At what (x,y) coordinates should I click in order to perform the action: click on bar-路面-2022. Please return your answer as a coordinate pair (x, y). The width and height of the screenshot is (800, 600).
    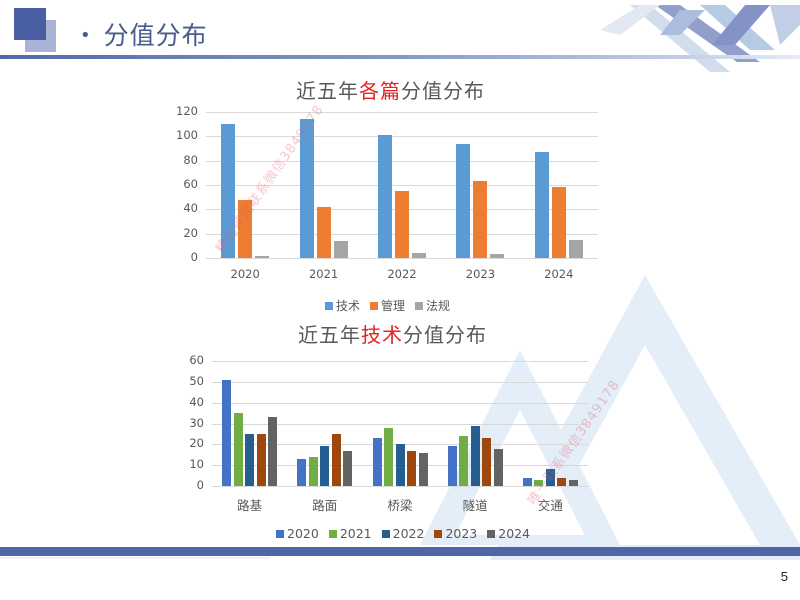
    Looking at the image, I should click on (325, 466).